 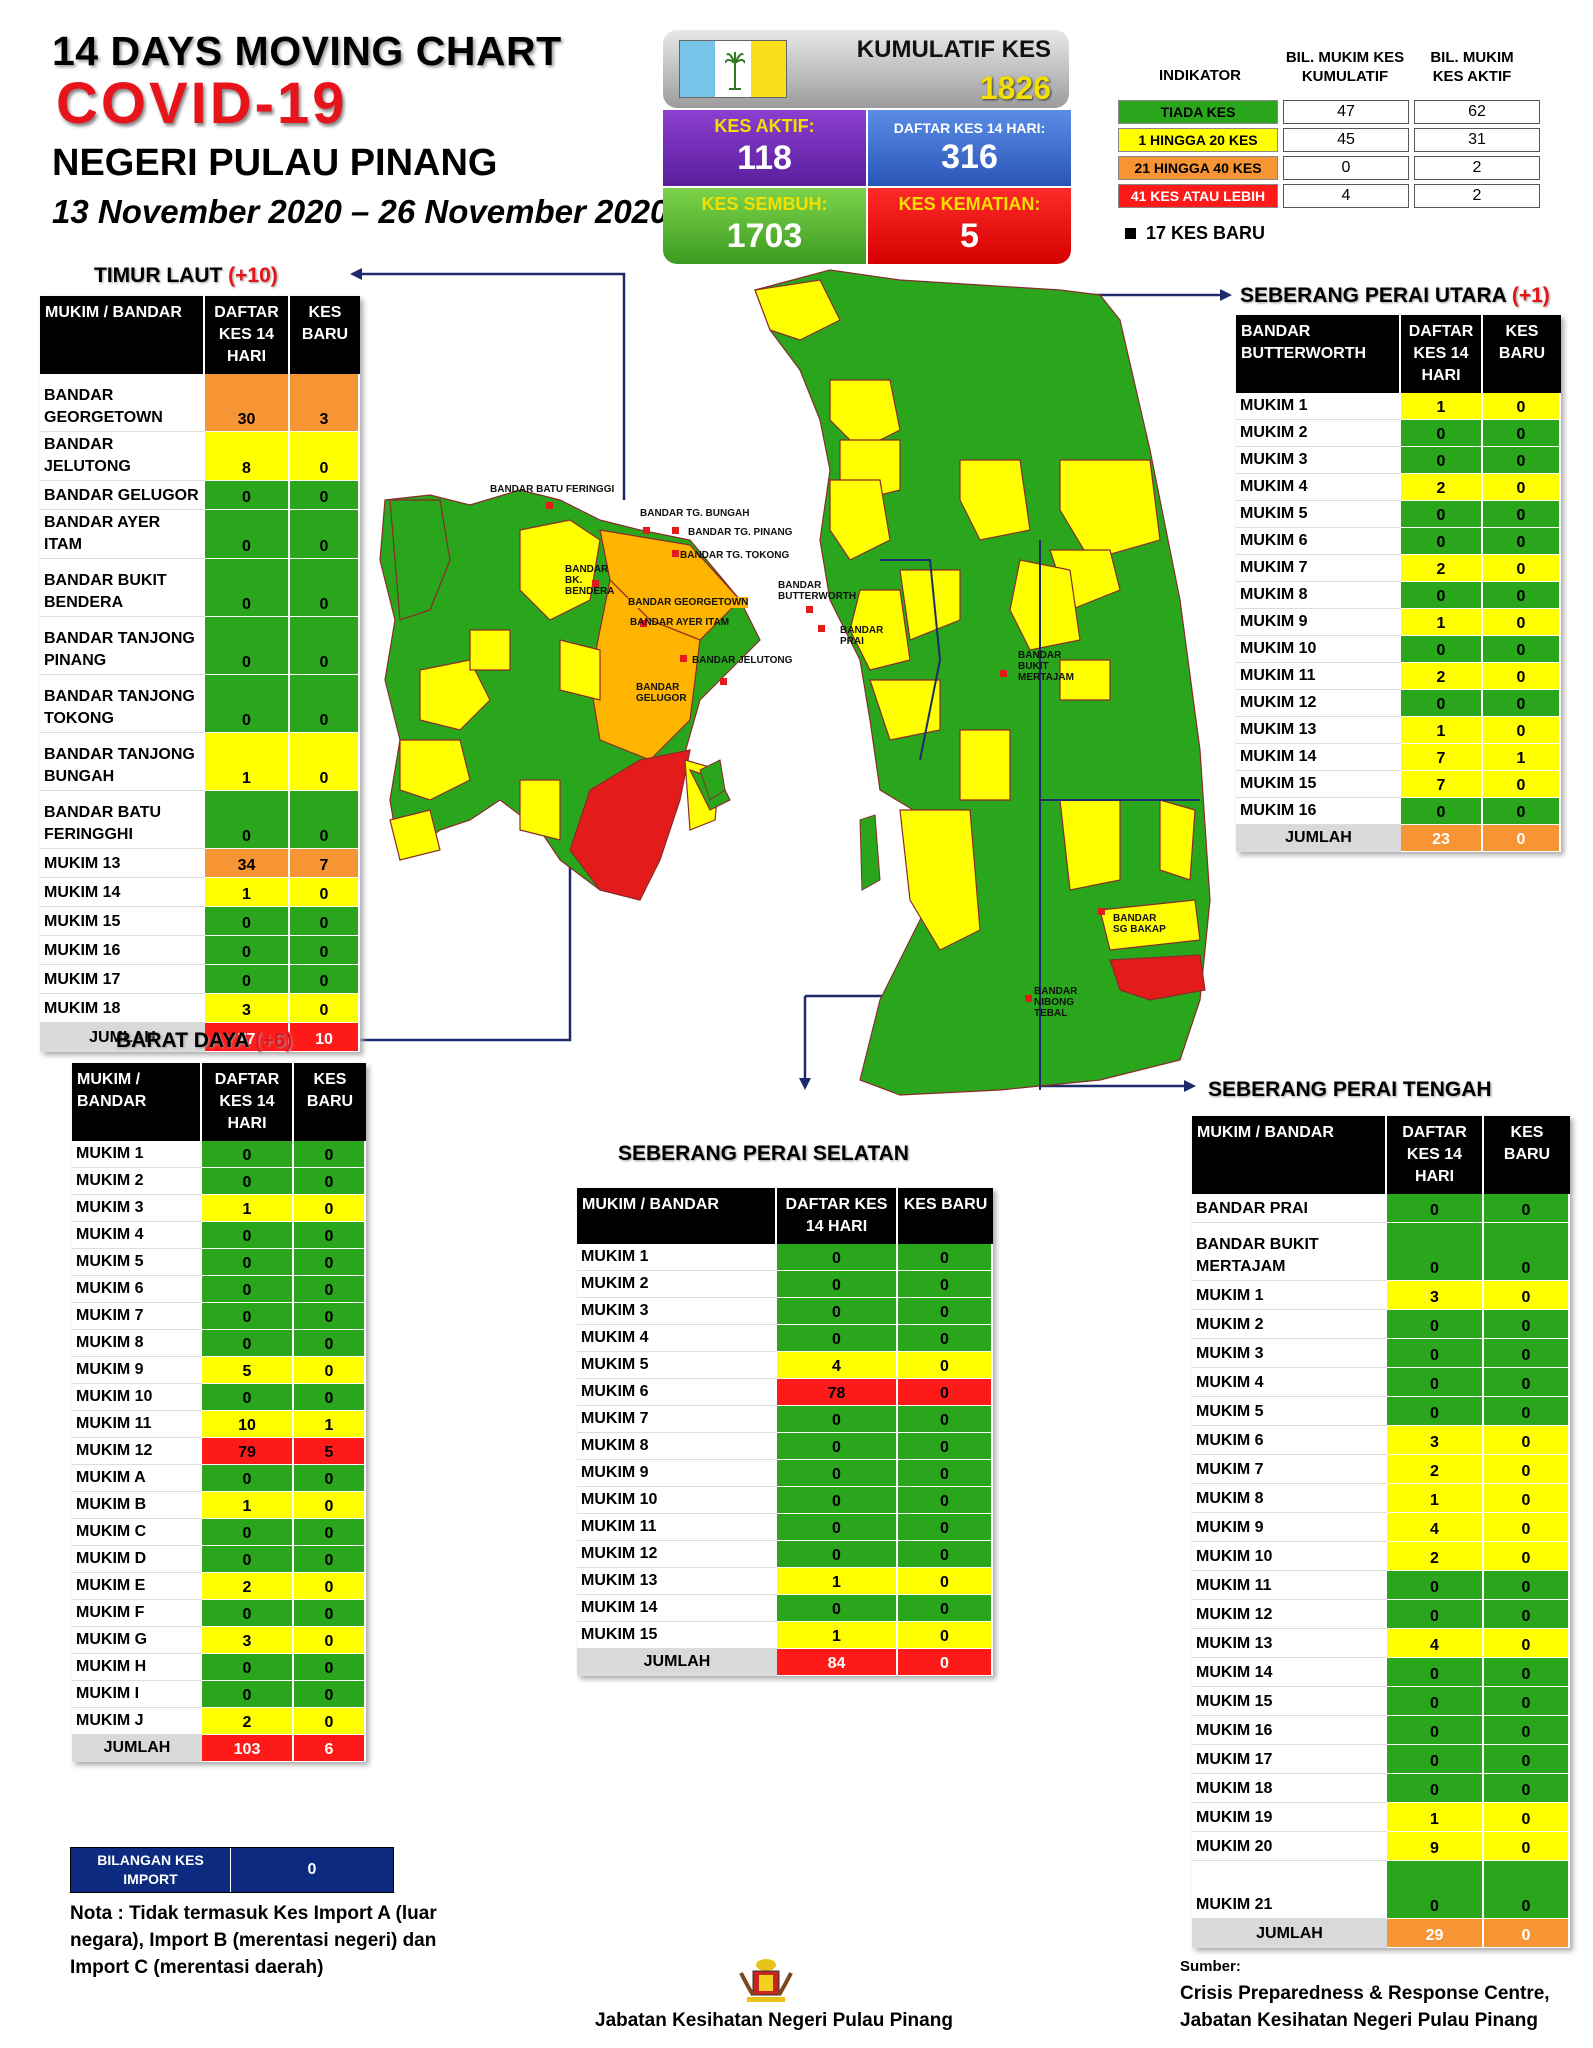 What do you see at coordinates (1435, 1643) in the screenshot?
I see `row-daftar: 4` at bounding box center [1435, 1643].